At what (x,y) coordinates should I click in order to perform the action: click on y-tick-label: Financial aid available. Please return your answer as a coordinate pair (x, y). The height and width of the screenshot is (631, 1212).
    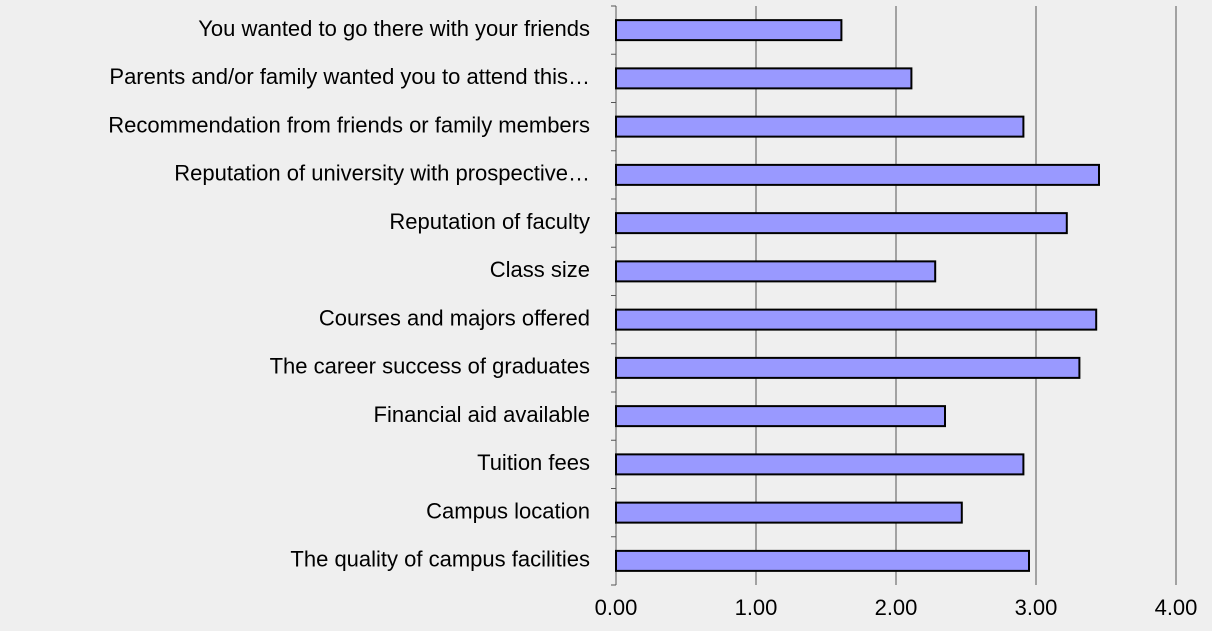
    Looking at the image, I should click on (482, 414).